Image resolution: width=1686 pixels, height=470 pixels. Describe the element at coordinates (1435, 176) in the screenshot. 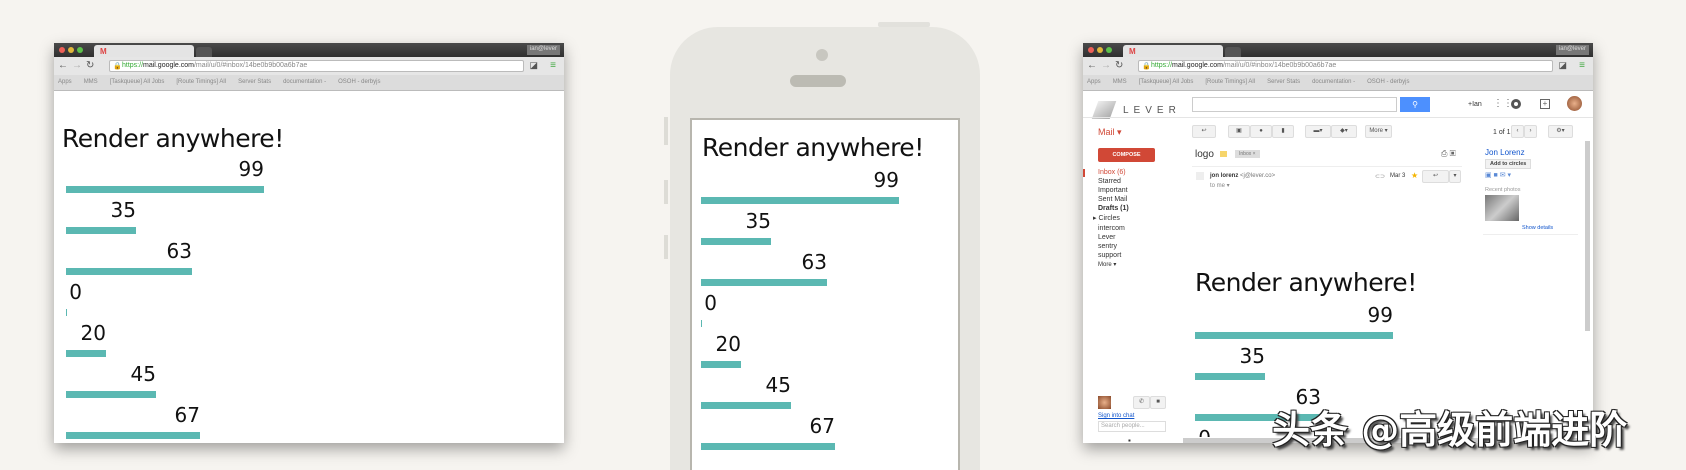

I see `reply-button: ↩` at that location.